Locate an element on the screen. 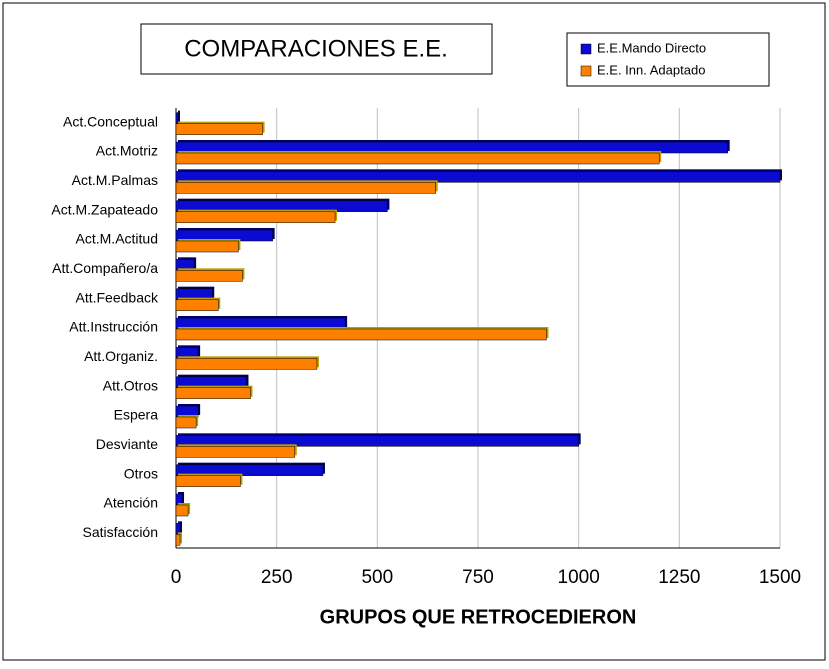  y-tick-label: Act.Motriz is located at coordinates (127, 151).